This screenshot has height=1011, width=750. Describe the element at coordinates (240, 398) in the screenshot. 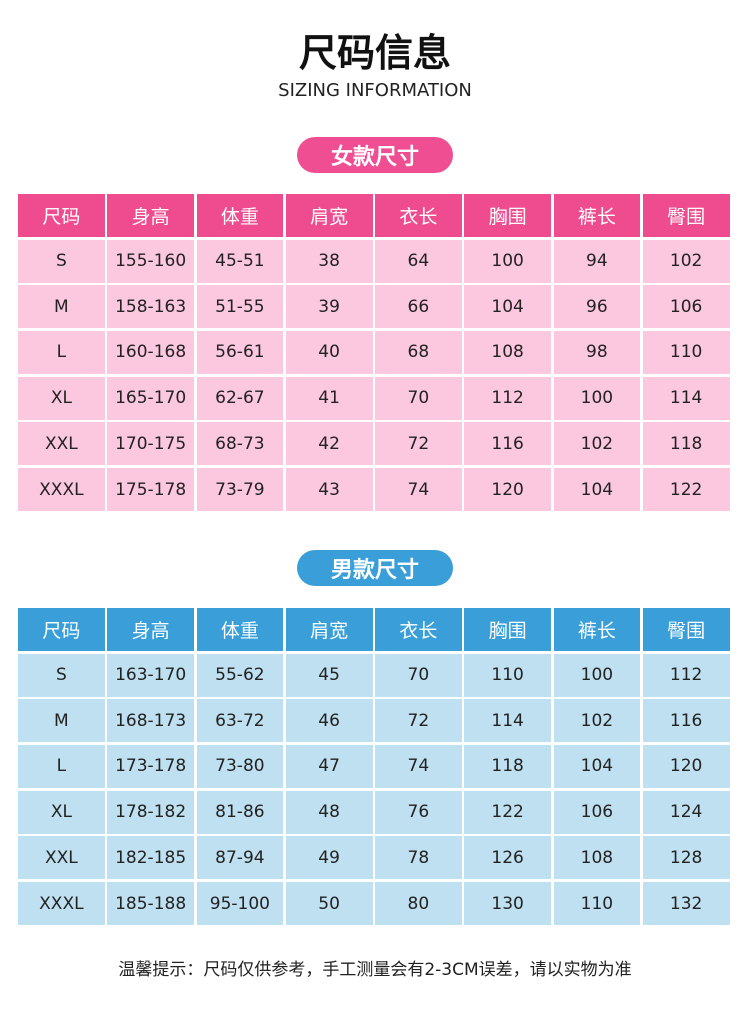

I see `table-cell: 62-67` at that location.